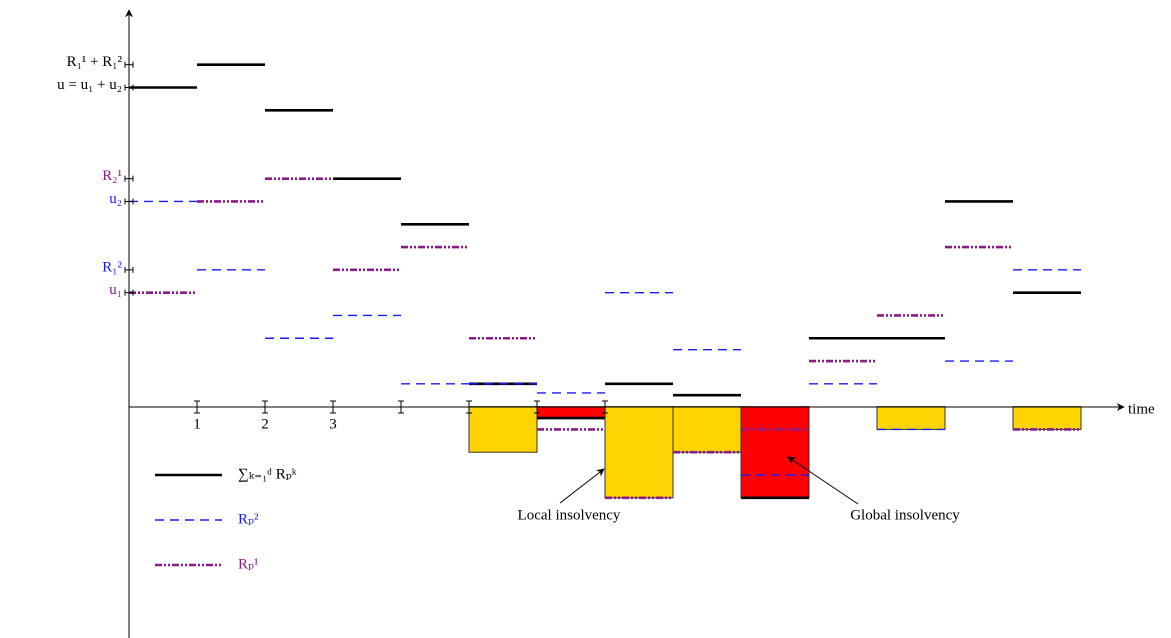  What do you see at coordinates (197, 424) in the screenshot?
I see `x-tick-label: 1` at bounding box center [197, 424].